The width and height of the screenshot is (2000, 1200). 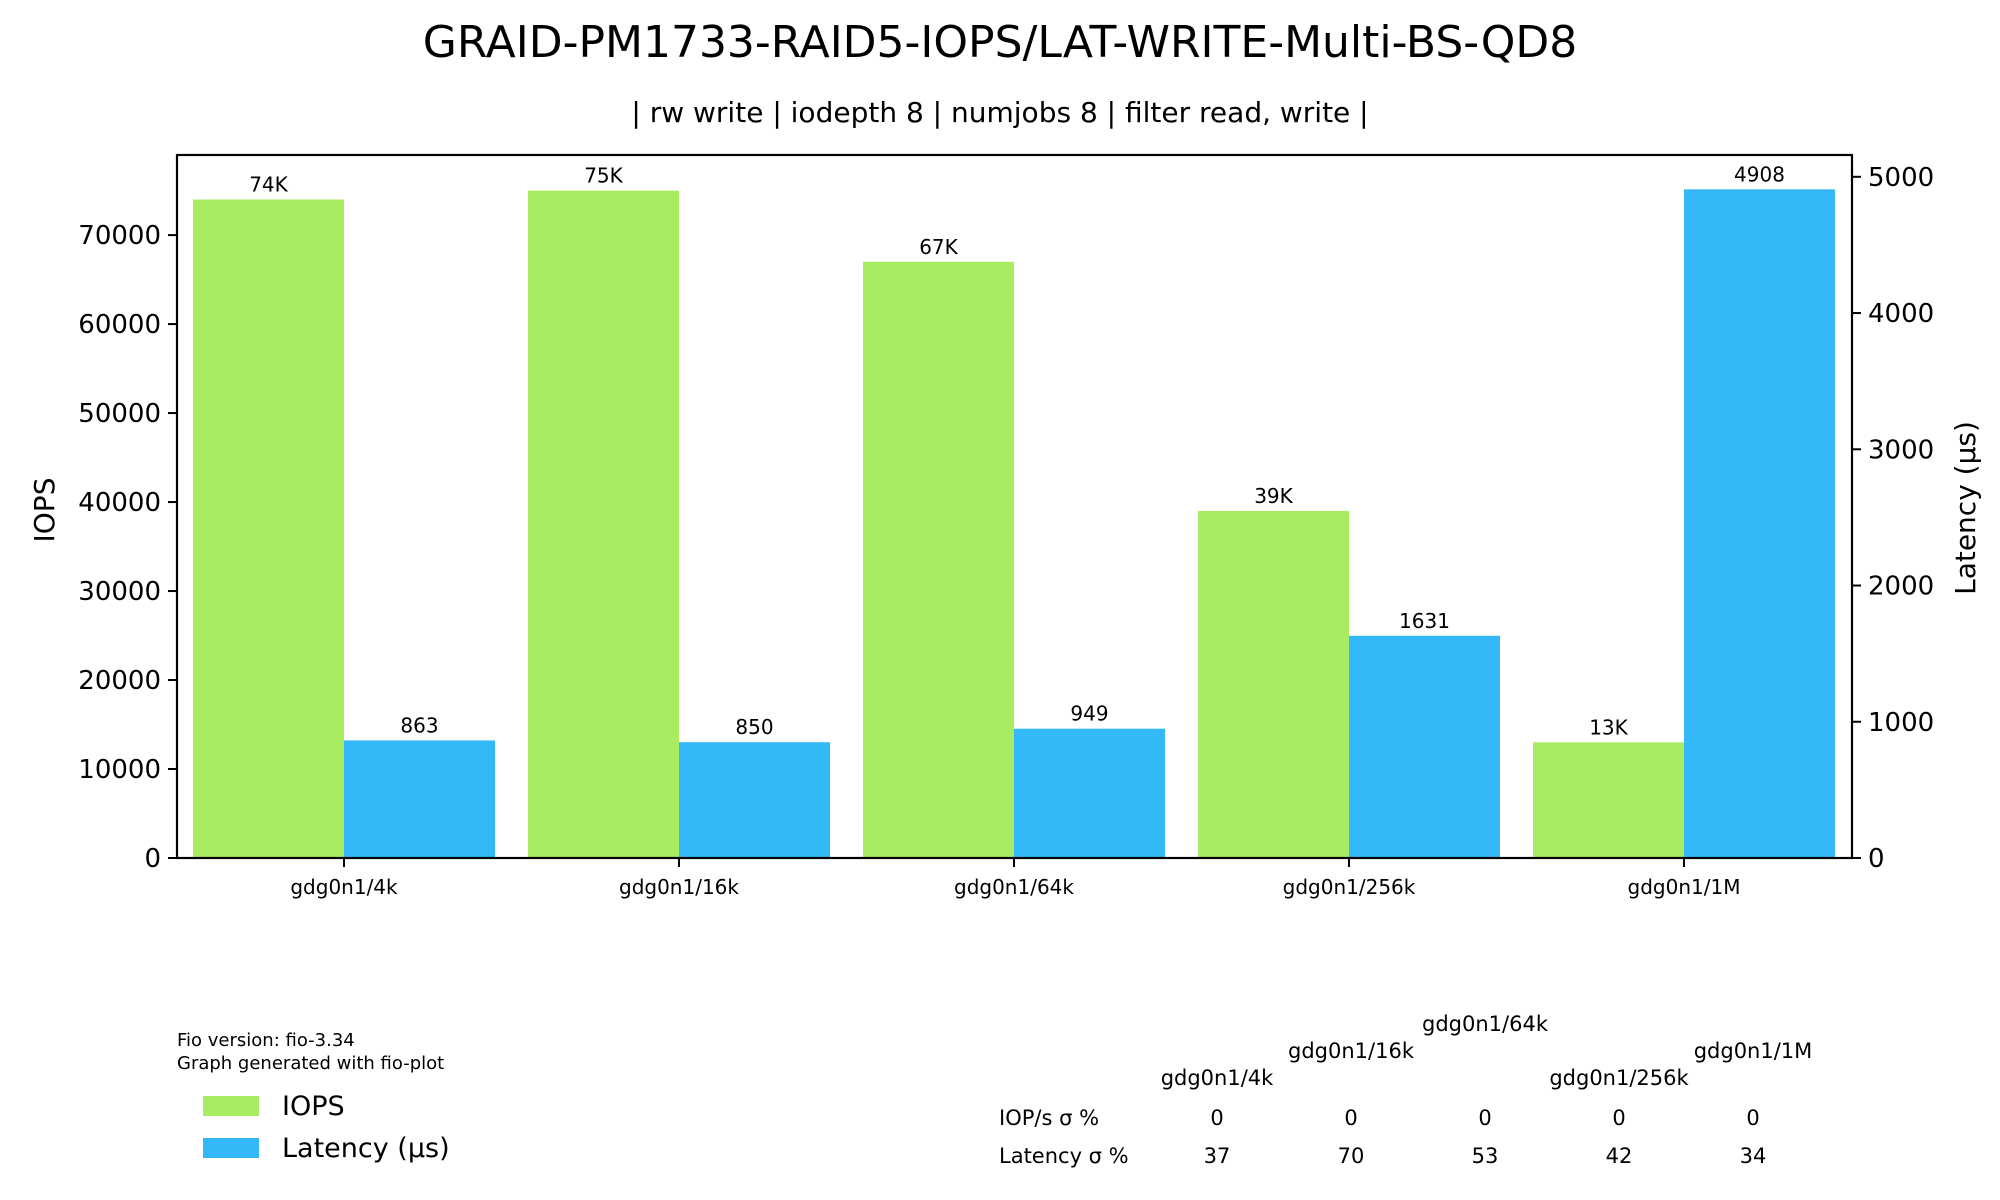 What do you see at coordinates (119, 236) in the screenshot?
I see `y-tick-label: 70000` at bounding box center [119, 236].